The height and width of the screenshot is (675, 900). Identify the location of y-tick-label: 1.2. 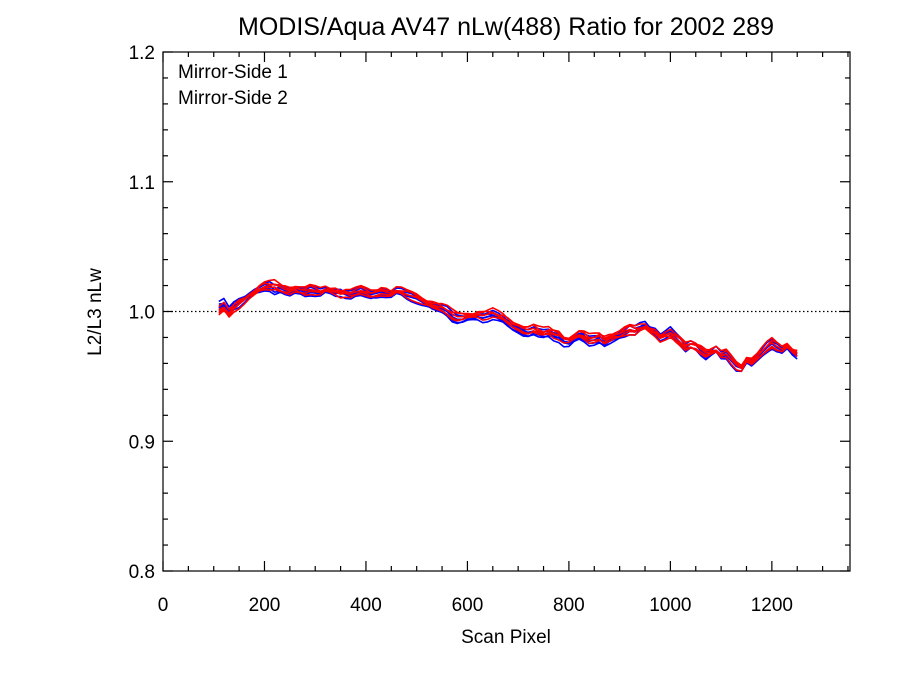
(142, 53).